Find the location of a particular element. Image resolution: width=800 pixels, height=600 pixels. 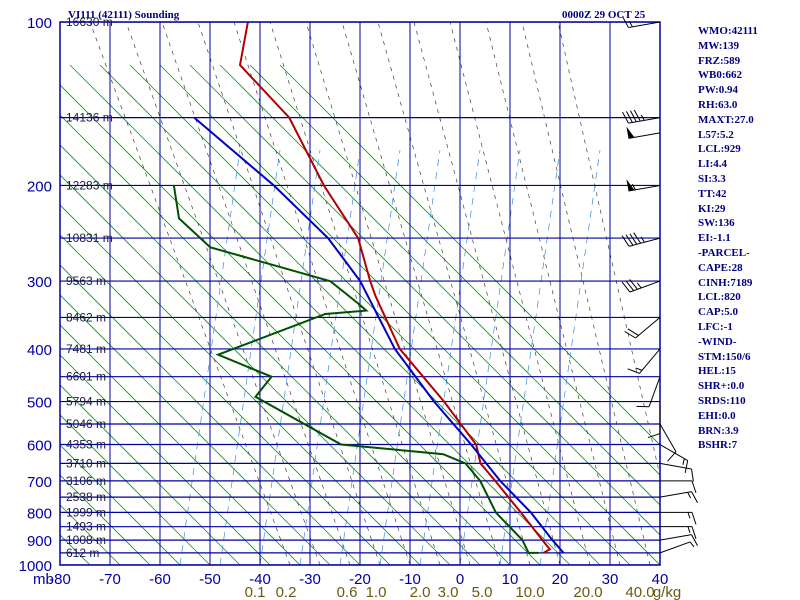

height-label: 3710 m is located at coordinates (86, 463).